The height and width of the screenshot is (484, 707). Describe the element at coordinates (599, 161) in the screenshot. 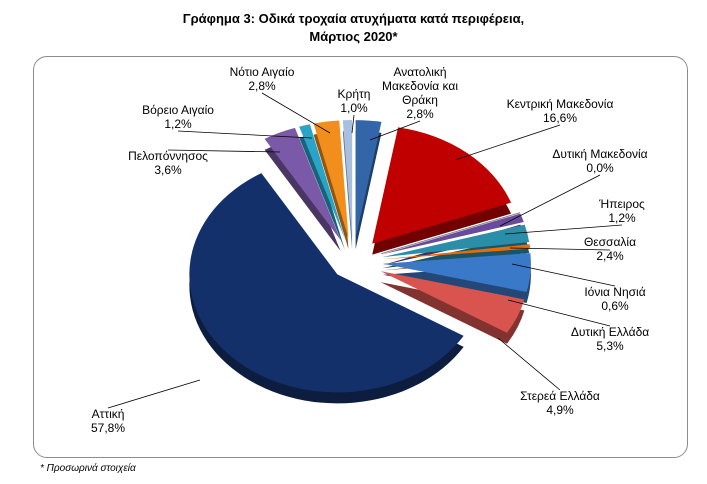

I see `slice-label: Δυτική Μακεδονία 0,0%` at that location.